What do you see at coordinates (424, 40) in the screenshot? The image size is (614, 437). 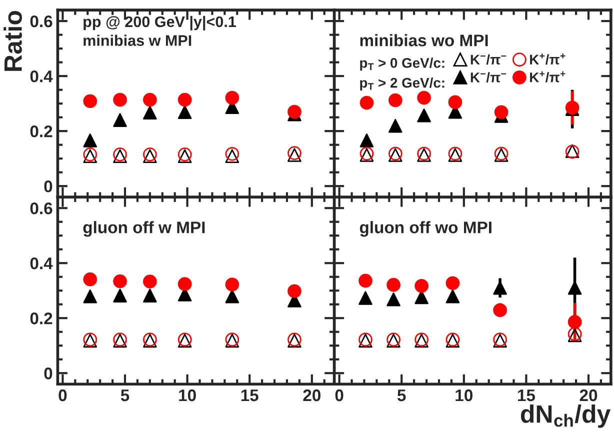 I see `annotation: minibias wo MPI` at bounding box center [424, 40].